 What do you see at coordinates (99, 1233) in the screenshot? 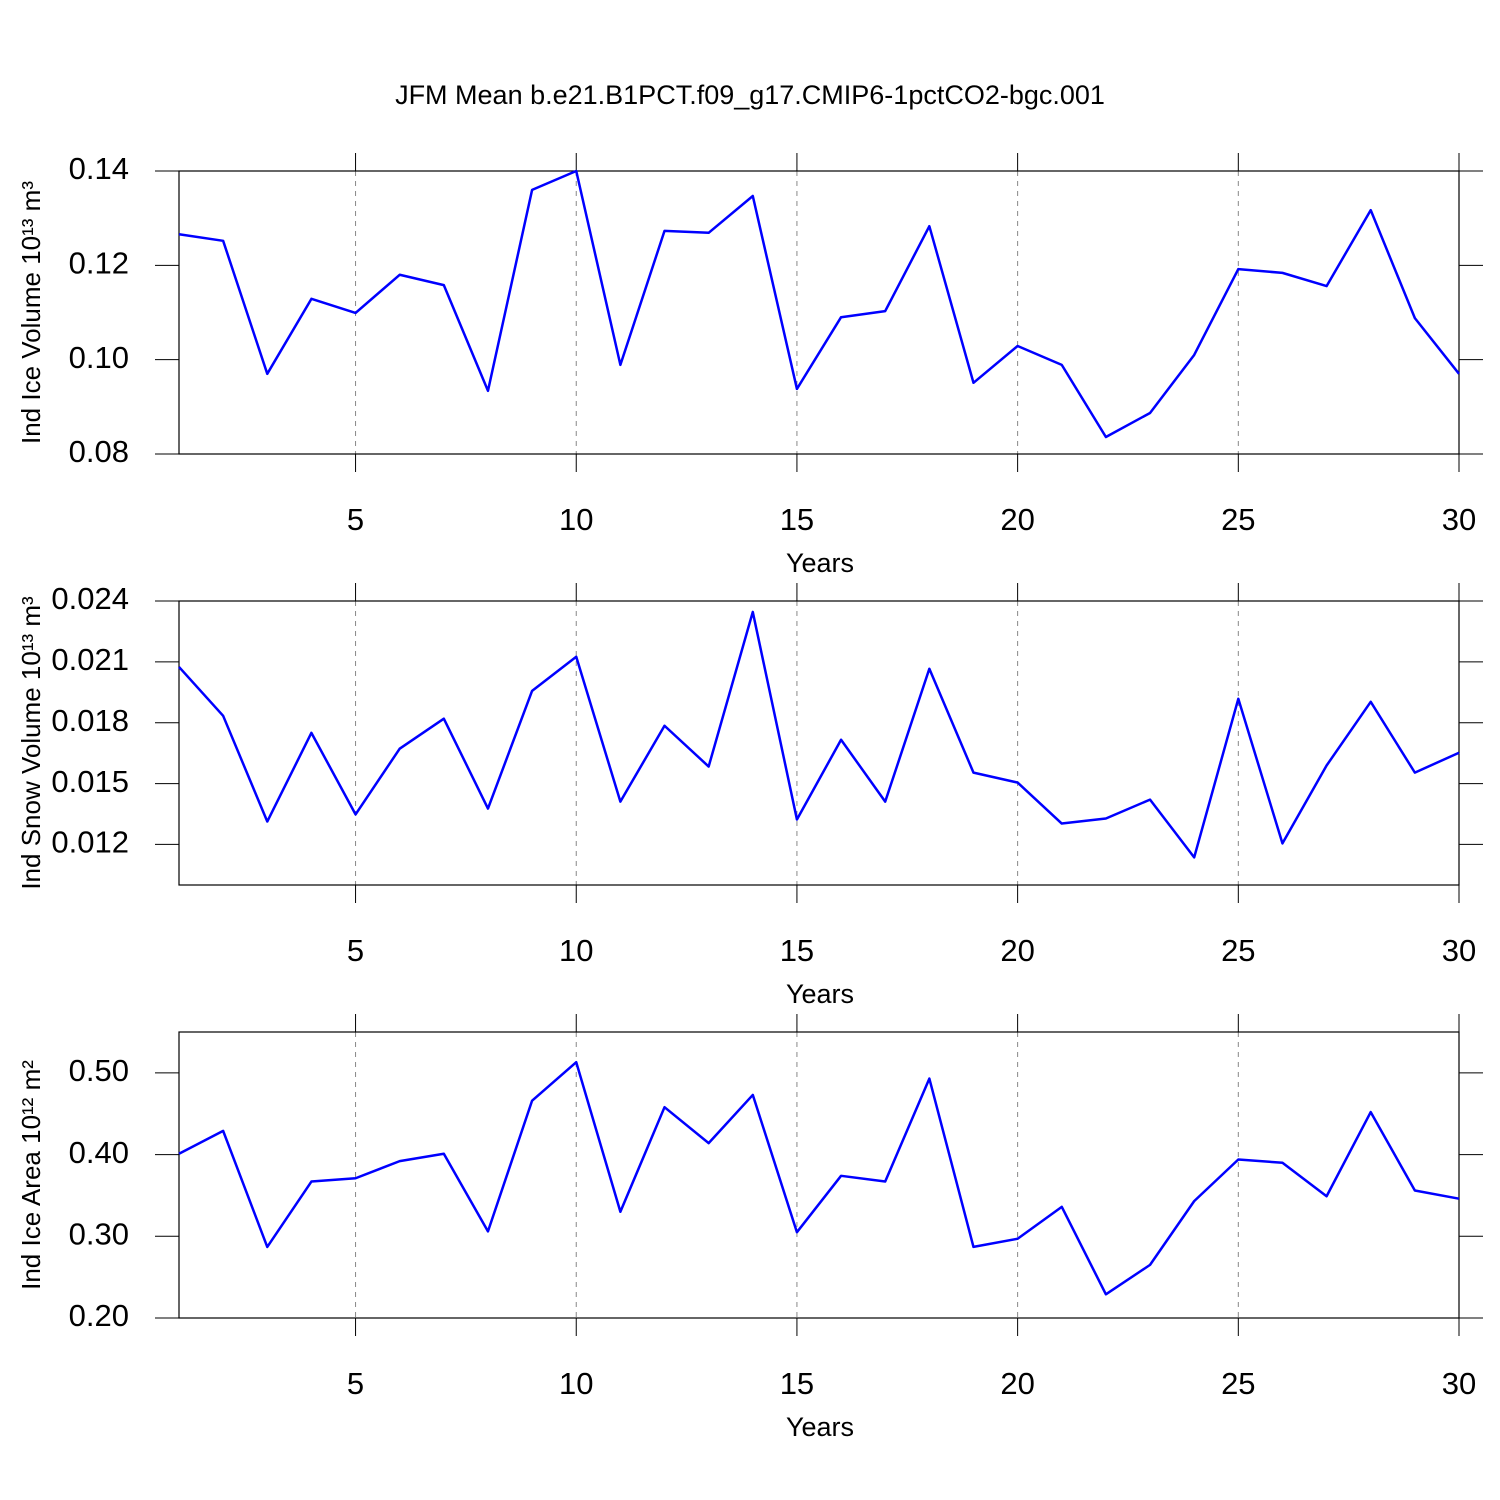
I see `y-tick-label: 0.30` at bounding box center [99, 1233].